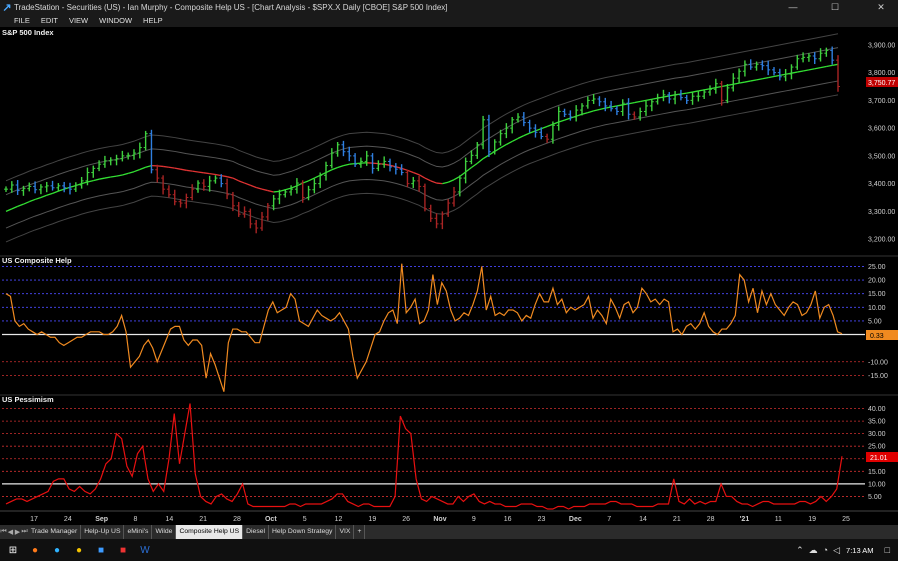 This screenshot has height=561, width=898. What do you see at coordinates (22, 20) in the screenshot?
I see `menu-file: FILE` at bounding box center [22, 20].